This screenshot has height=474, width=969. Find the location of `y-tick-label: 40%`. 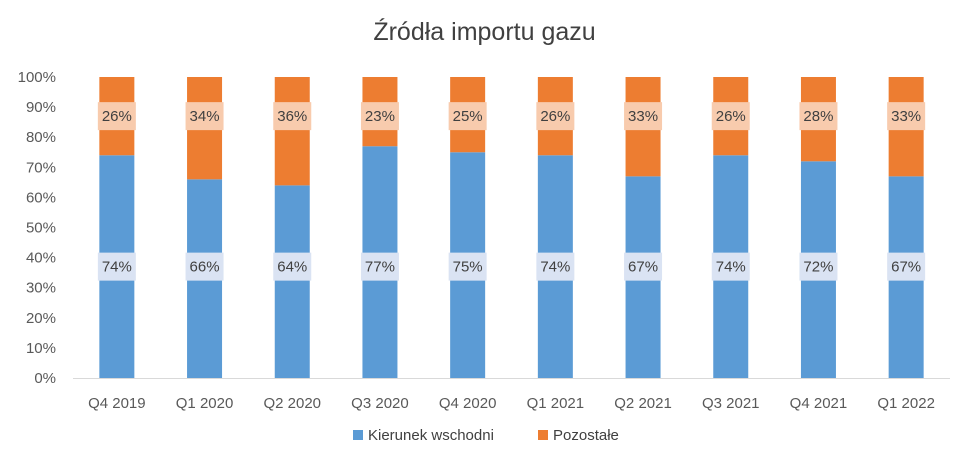

y-tick-label: 40% is located at coordinates (41, 258).